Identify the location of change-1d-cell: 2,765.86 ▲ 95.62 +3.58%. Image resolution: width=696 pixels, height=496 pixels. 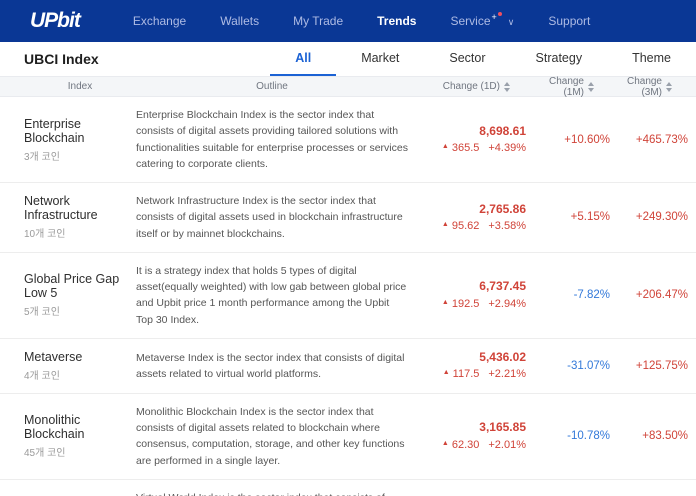
(474, 218).